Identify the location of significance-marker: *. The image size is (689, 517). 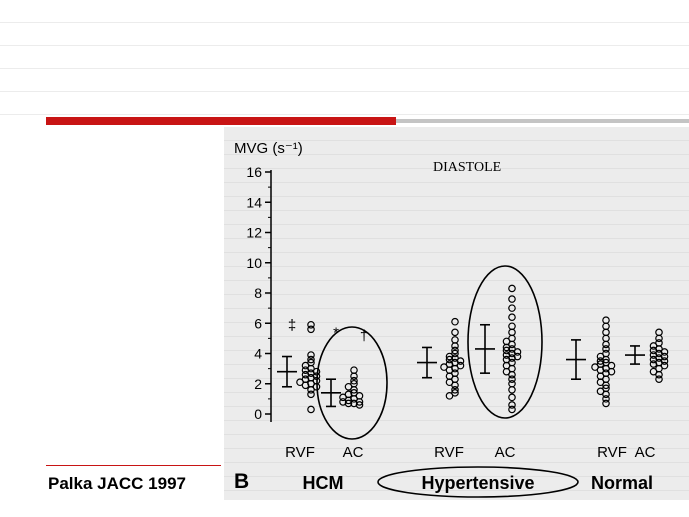
(336, 332).